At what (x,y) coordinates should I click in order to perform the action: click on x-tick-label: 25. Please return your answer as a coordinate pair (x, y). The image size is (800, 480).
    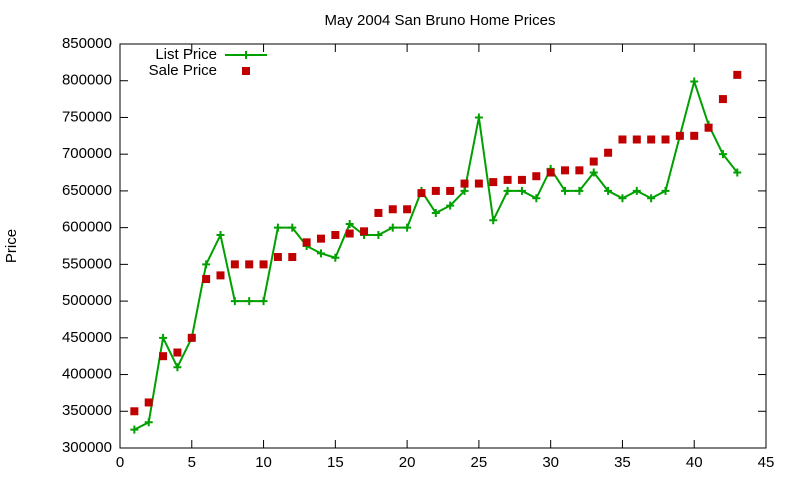
    Looking at the image, I should click on (479, 462).